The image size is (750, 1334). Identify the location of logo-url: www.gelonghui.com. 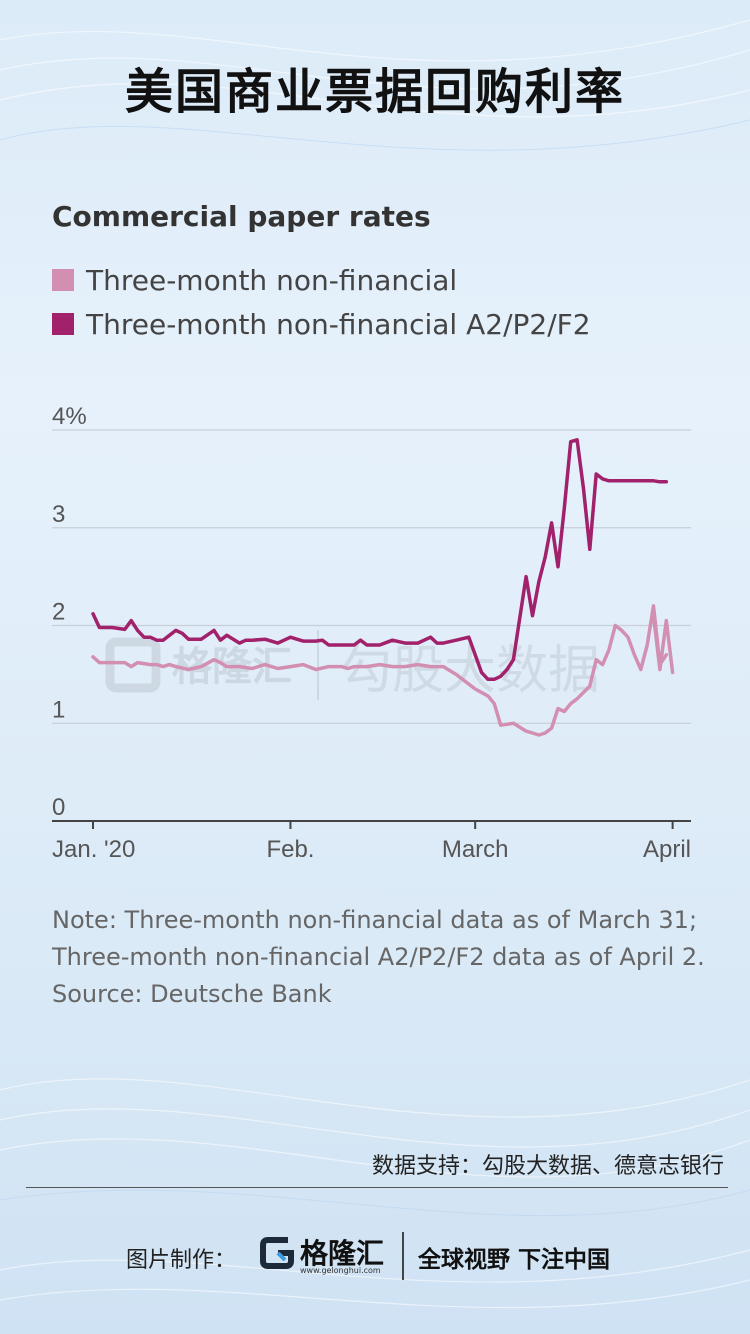
(340, 1270).